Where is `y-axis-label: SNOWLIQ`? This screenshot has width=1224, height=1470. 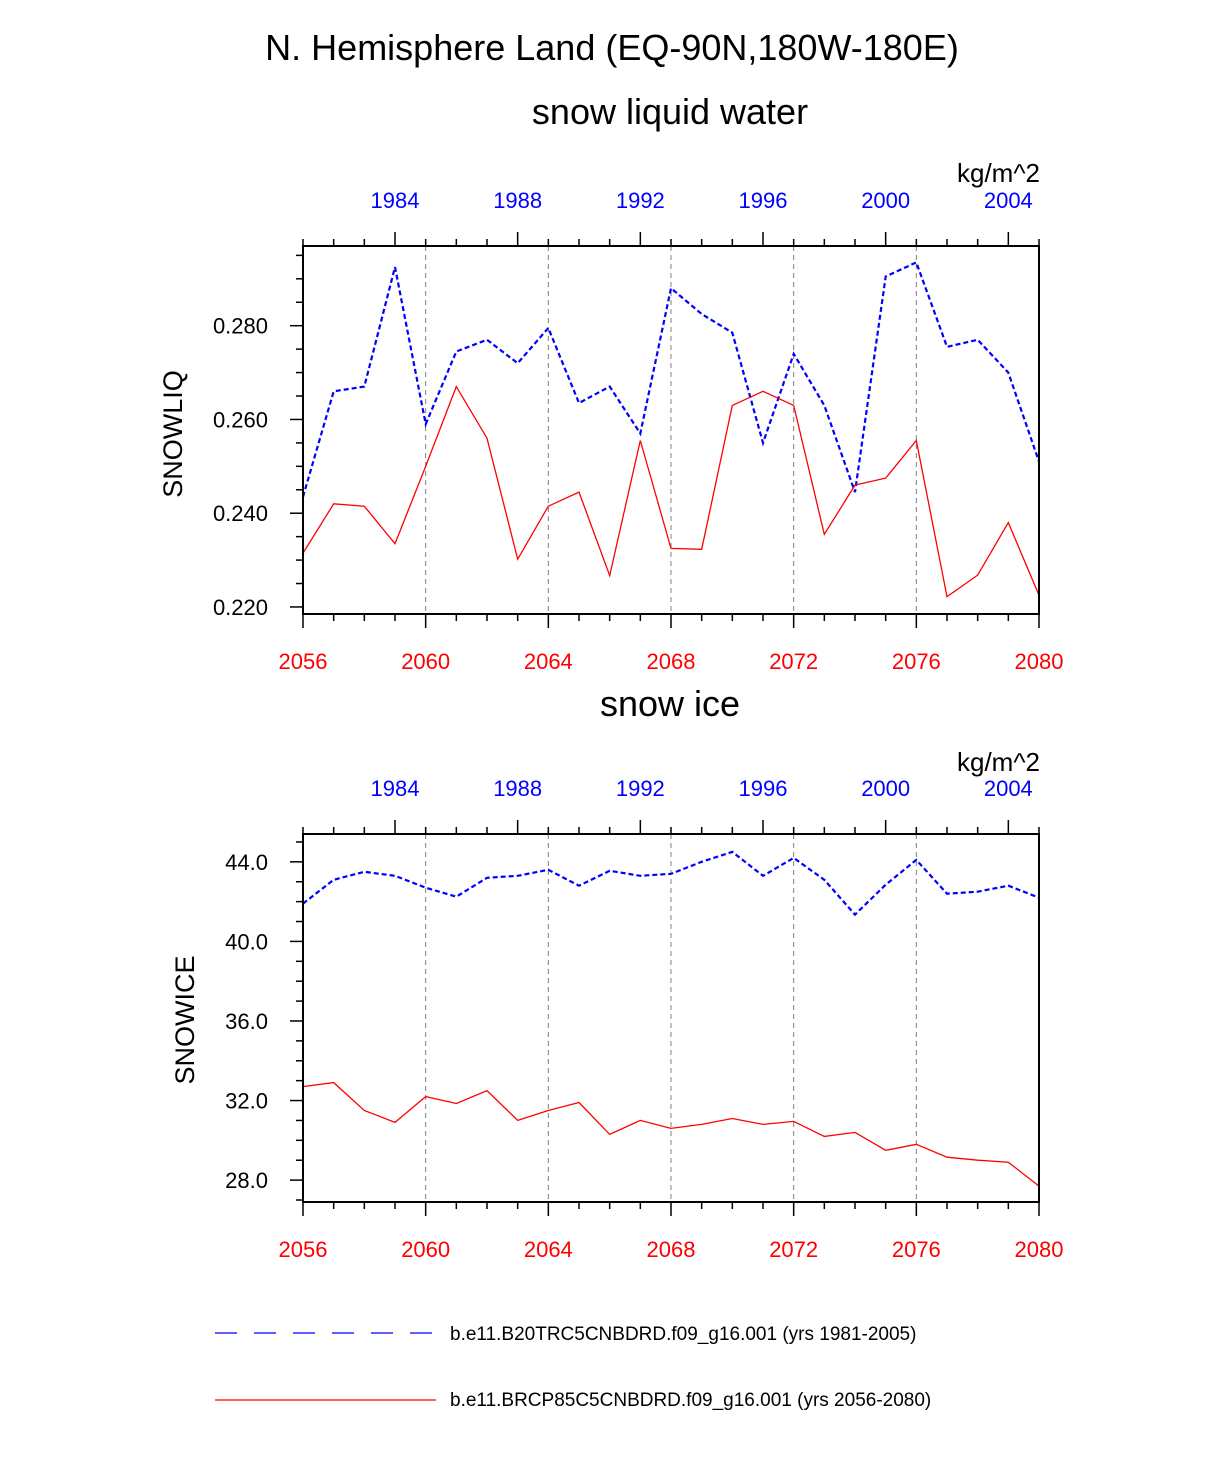 y-axis-label: SNOWLIQ is located at coordinates (173, 434).